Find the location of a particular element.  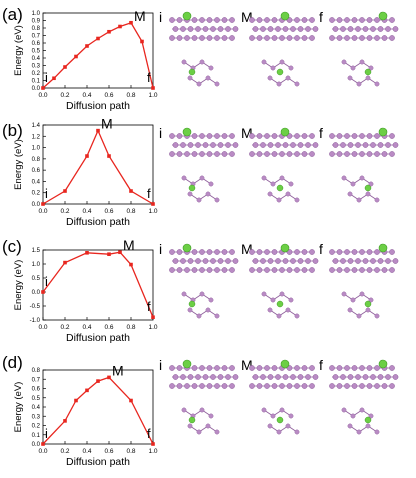

panel-label: (d) is located at coordinates (12, 362).